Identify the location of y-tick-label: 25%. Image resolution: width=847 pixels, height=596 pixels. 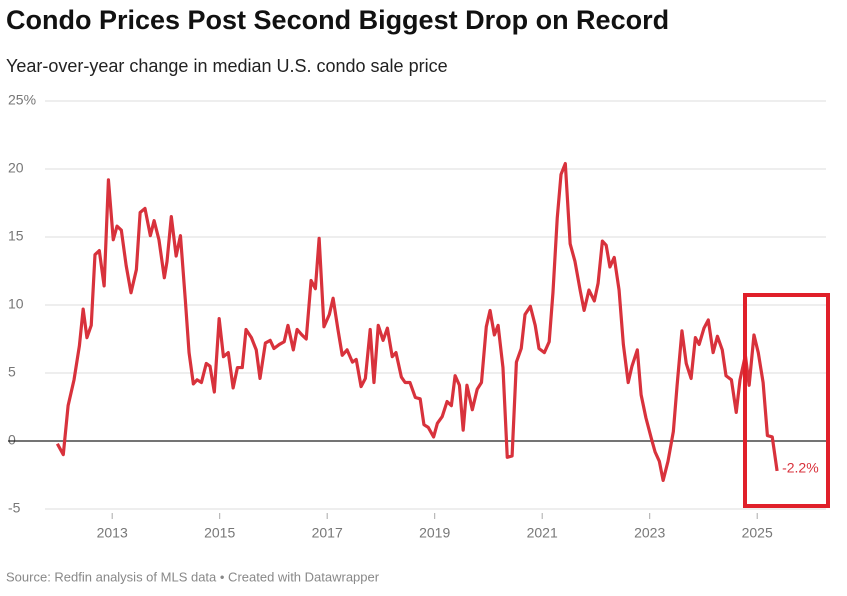
(22, 100).